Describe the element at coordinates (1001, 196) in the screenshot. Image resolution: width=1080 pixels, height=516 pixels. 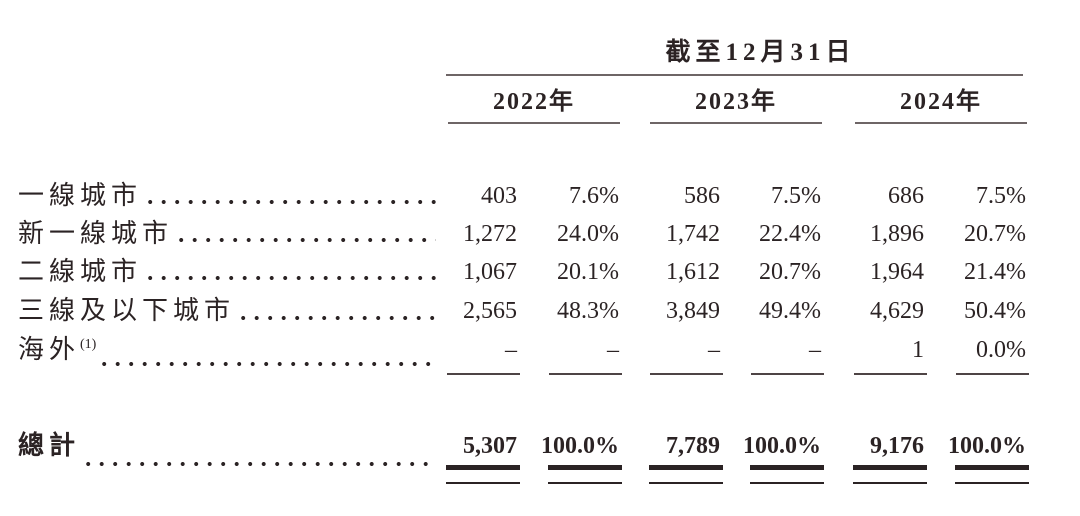
I see `cell-2024-pct: 7.5%` at that location.